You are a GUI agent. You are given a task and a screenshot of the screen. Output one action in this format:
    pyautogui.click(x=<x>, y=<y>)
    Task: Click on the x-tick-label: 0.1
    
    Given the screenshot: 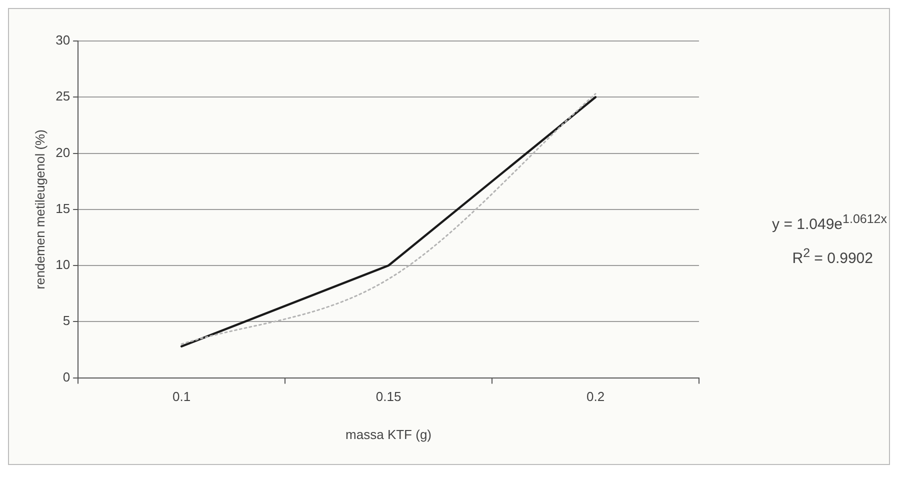 What is the action you would take?
    pyautogui.click(x=181, y=396)
    